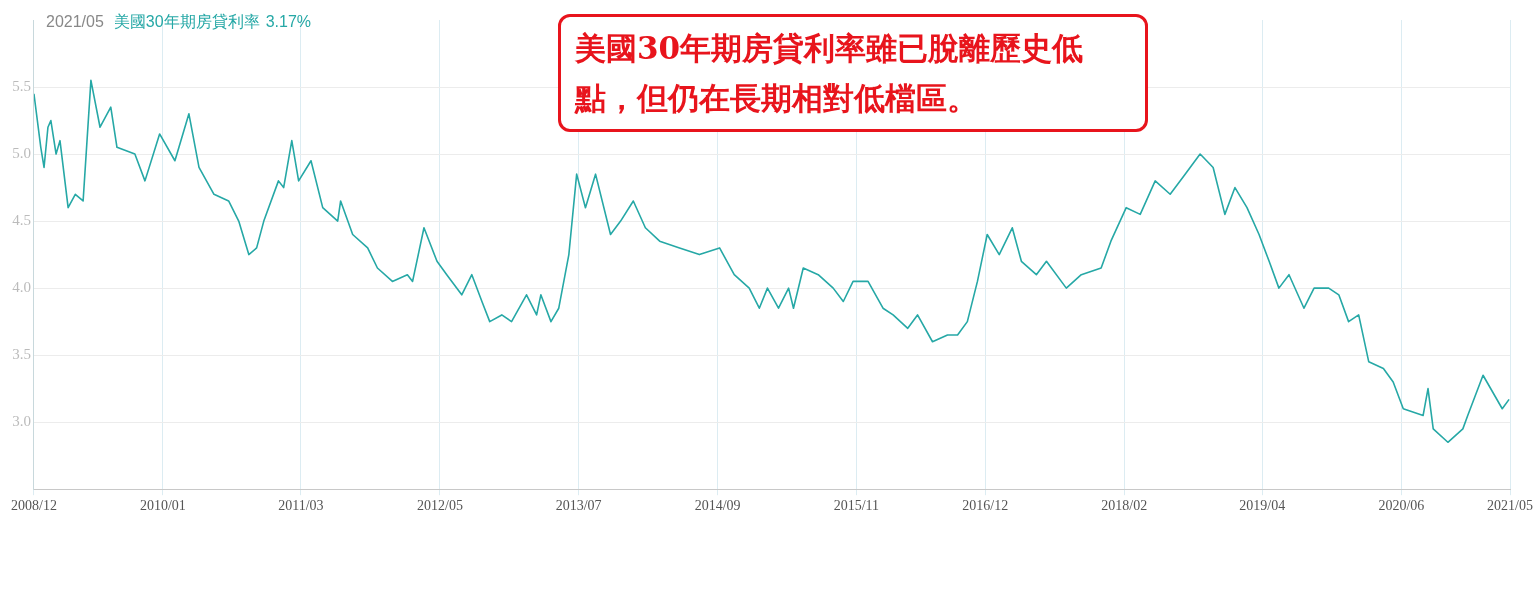 This screenshot has width=1536, height=591. Describe the element at coordinates (1401, 506) in the screenshot. I see `x-tick-label: 2020/06` at that location.